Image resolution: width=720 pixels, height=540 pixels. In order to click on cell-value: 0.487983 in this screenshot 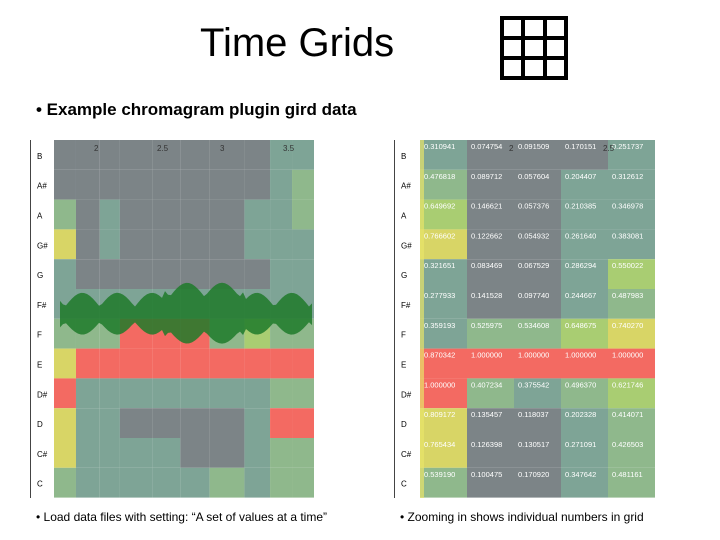, I will do `click(627, 295)`.